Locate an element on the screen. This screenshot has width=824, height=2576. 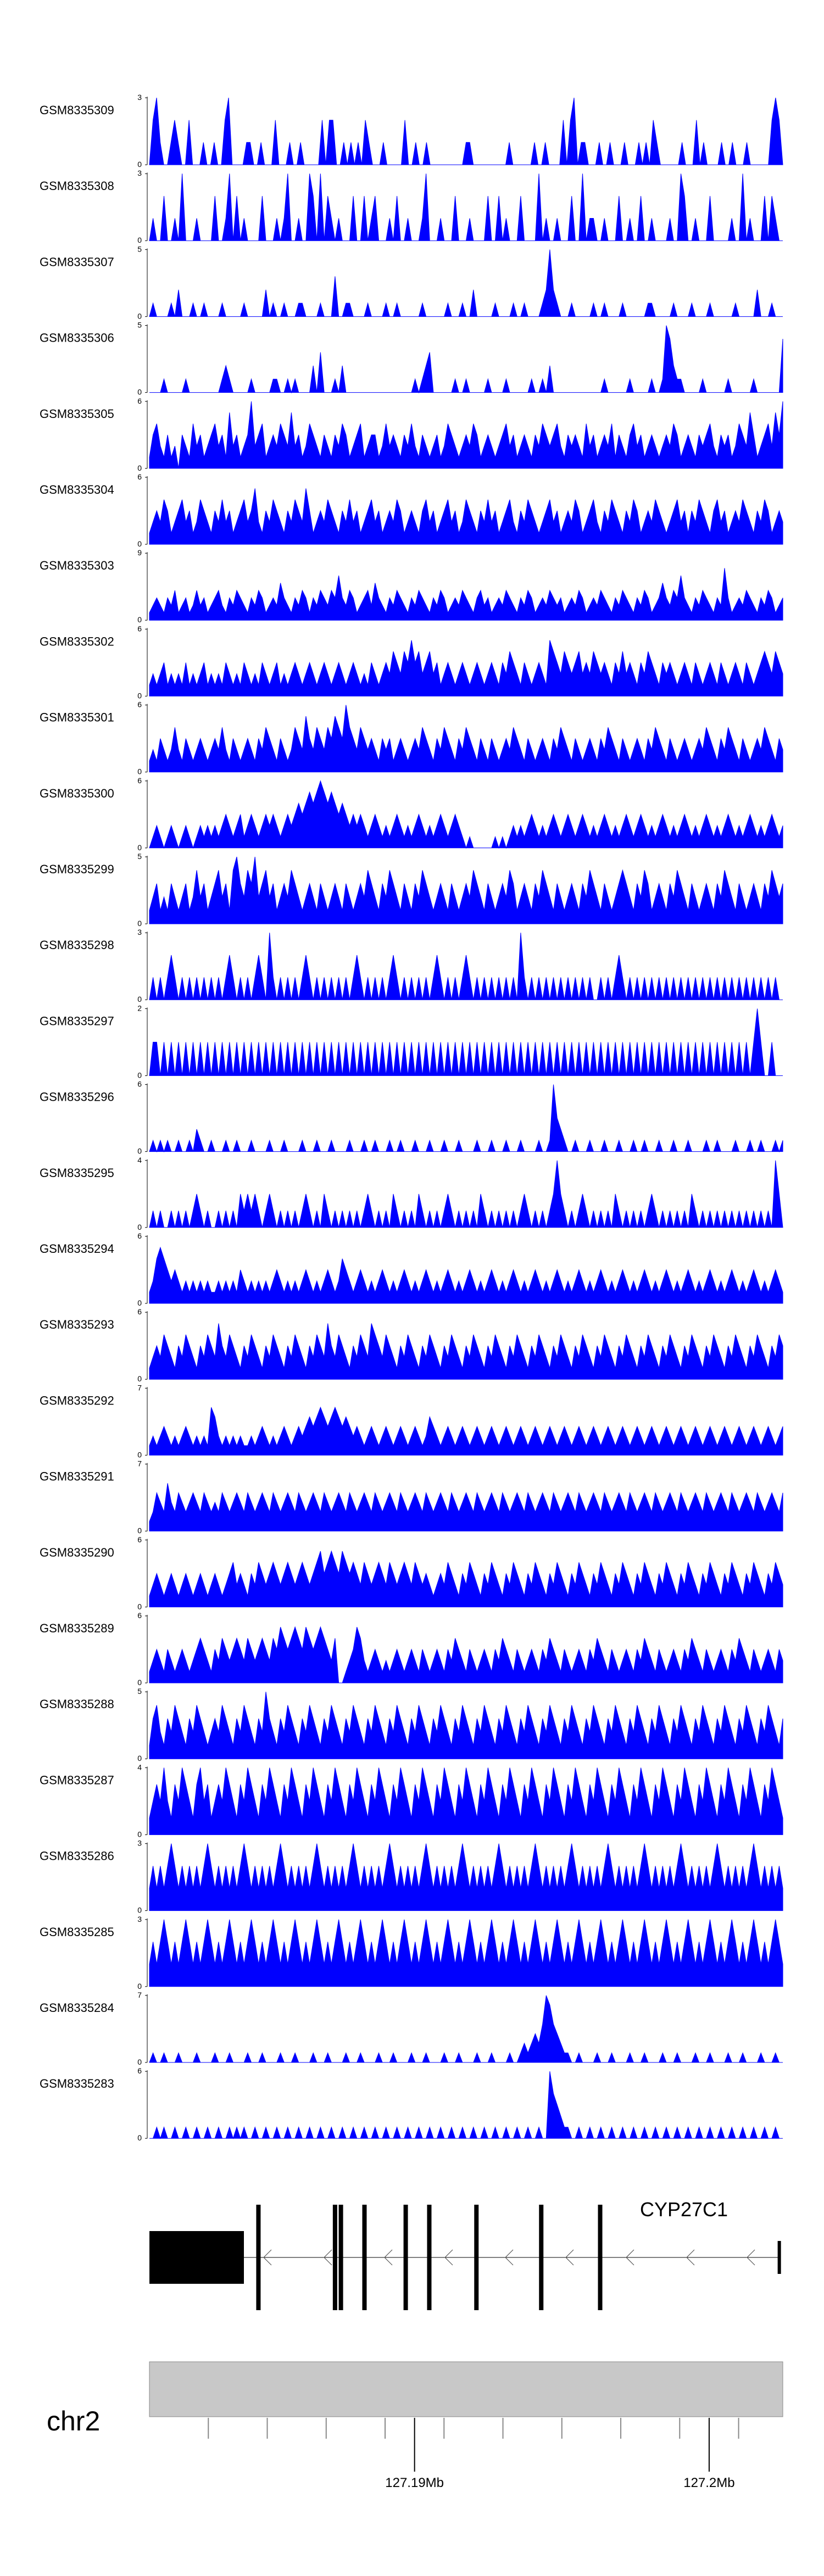
chromosome-label: chr2 is located at coordinates (73, 2421).